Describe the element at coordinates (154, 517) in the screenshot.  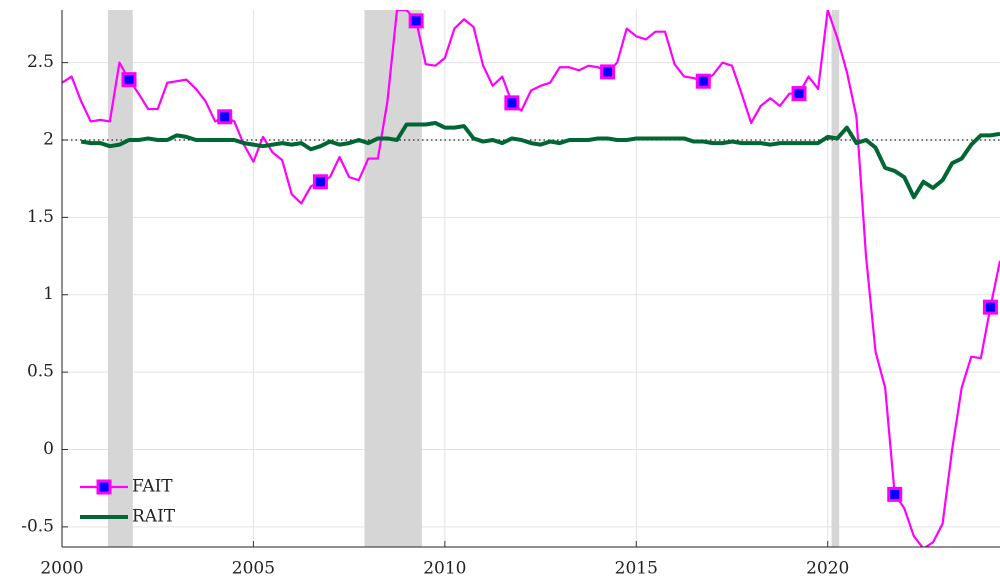
I see `legend-label: RAIT` at that location.